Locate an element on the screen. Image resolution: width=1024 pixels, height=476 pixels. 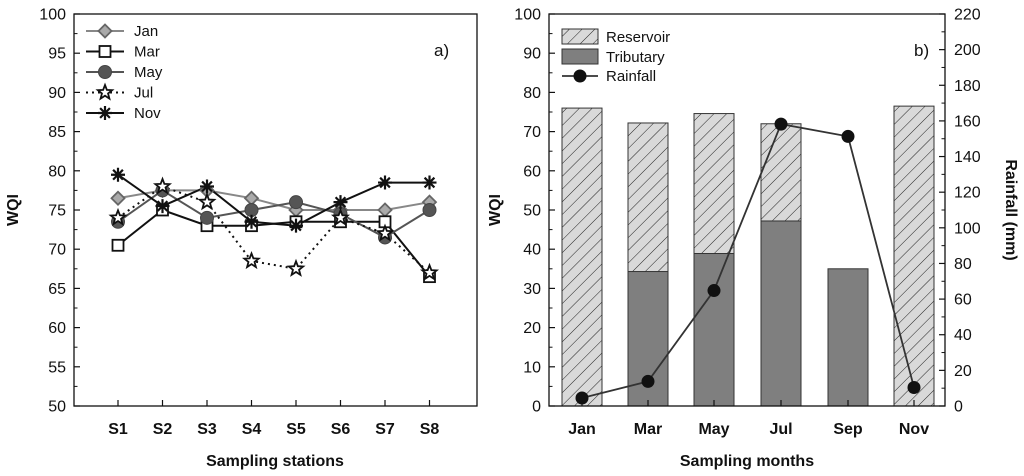
y-tick-label-b: 80 is located at coordinates (532, 93).